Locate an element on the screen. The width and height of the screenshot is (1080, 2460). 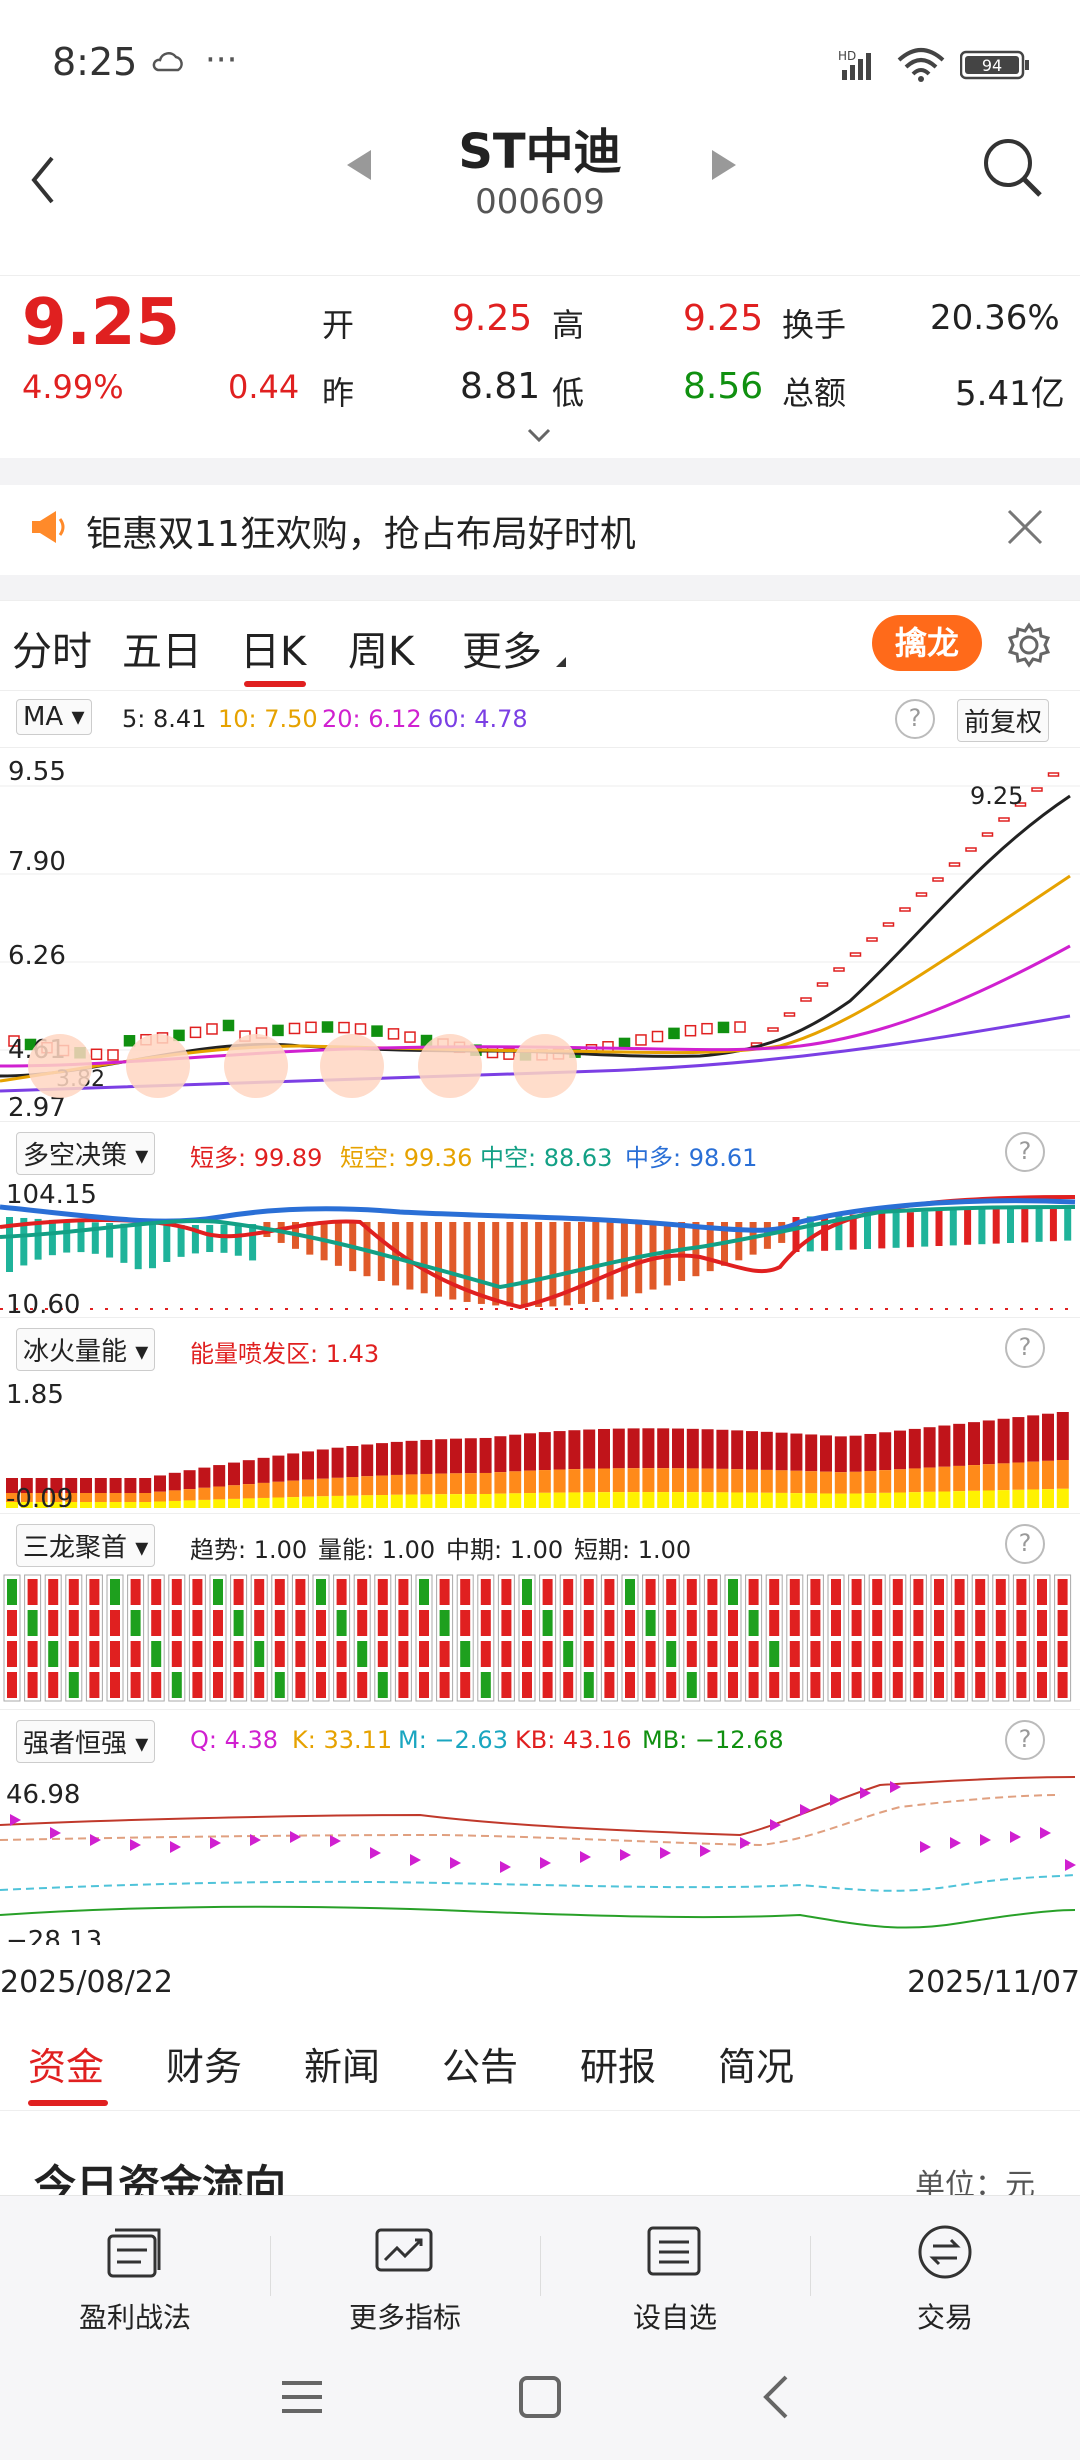
close-banner-icon is located at coordinates (1025, 529).